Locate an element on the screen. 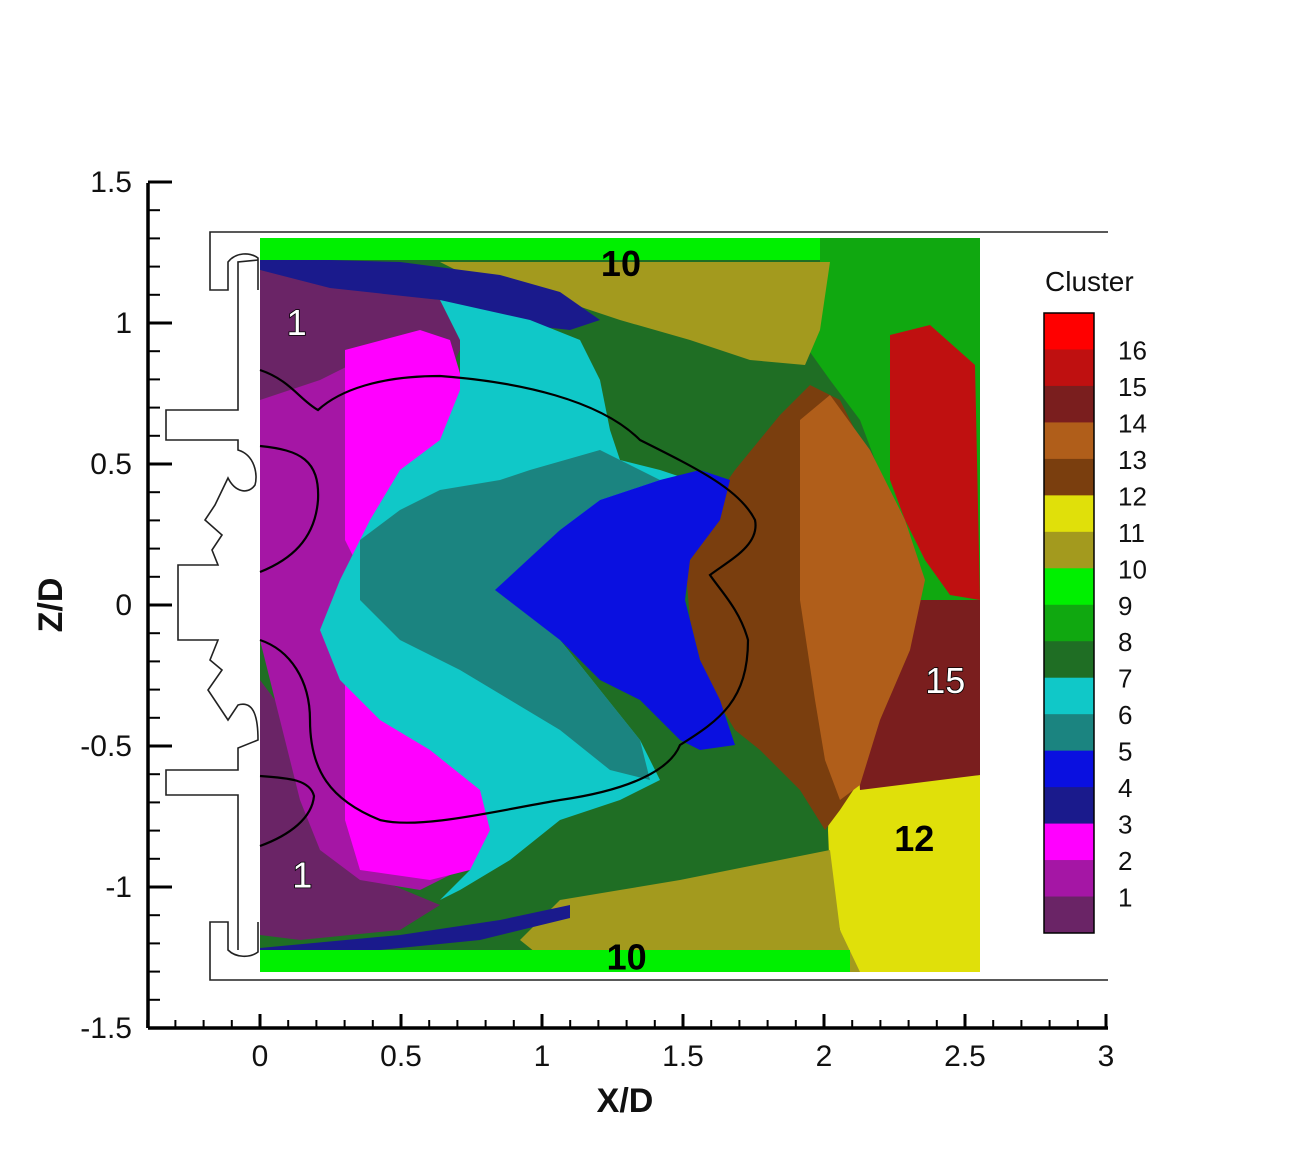  y-tick-label: -1 is located at coordinates (118, 887).